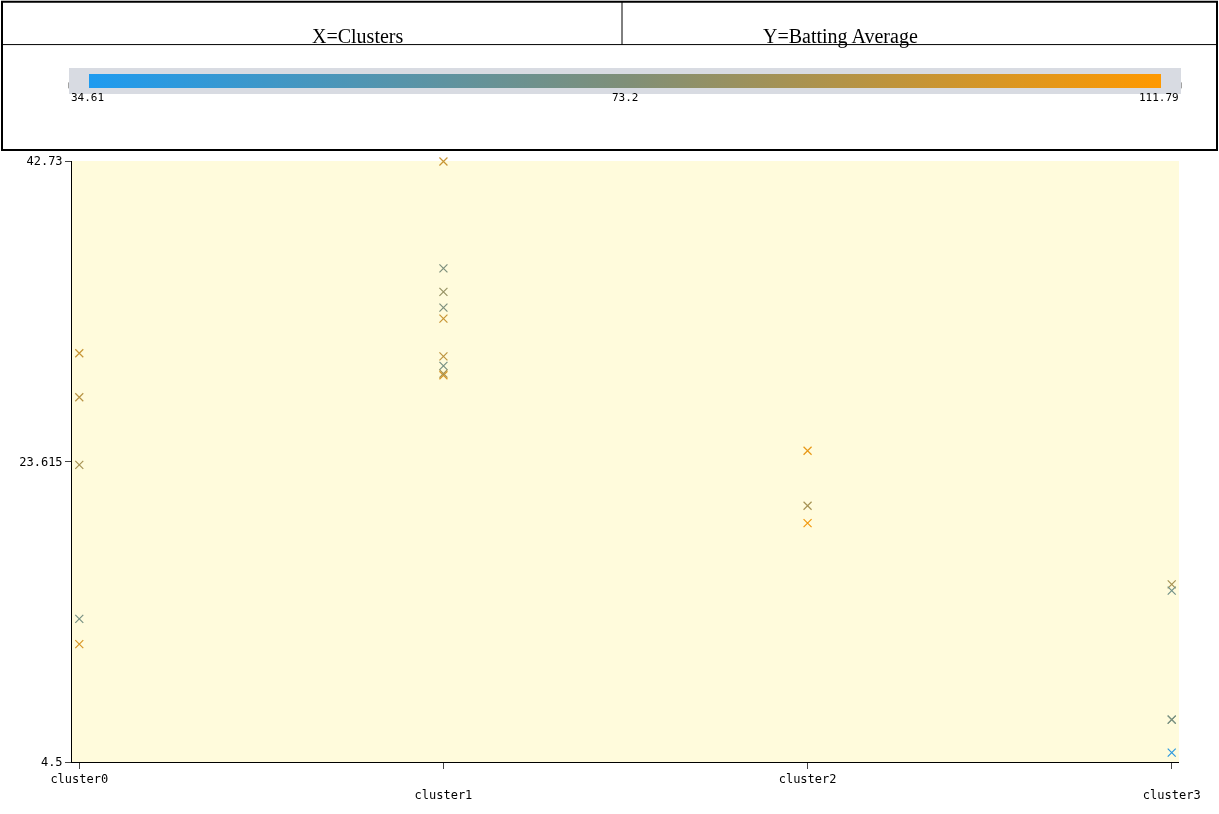 This screenshot has width=1219, height=814. What do you see at coordinates (358, 36) in the screenshot?
I see `text: X=Clusters` at bounding box center [358, 36].